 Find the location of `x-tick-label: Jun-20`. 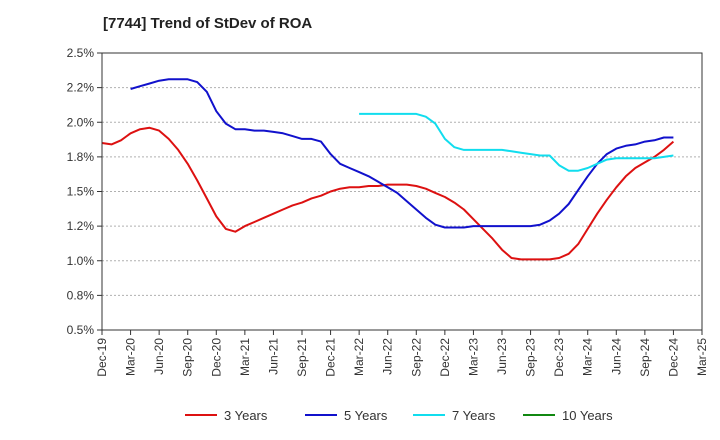

x-tick-label: Jun-20 is located at coordinates (159, 356).